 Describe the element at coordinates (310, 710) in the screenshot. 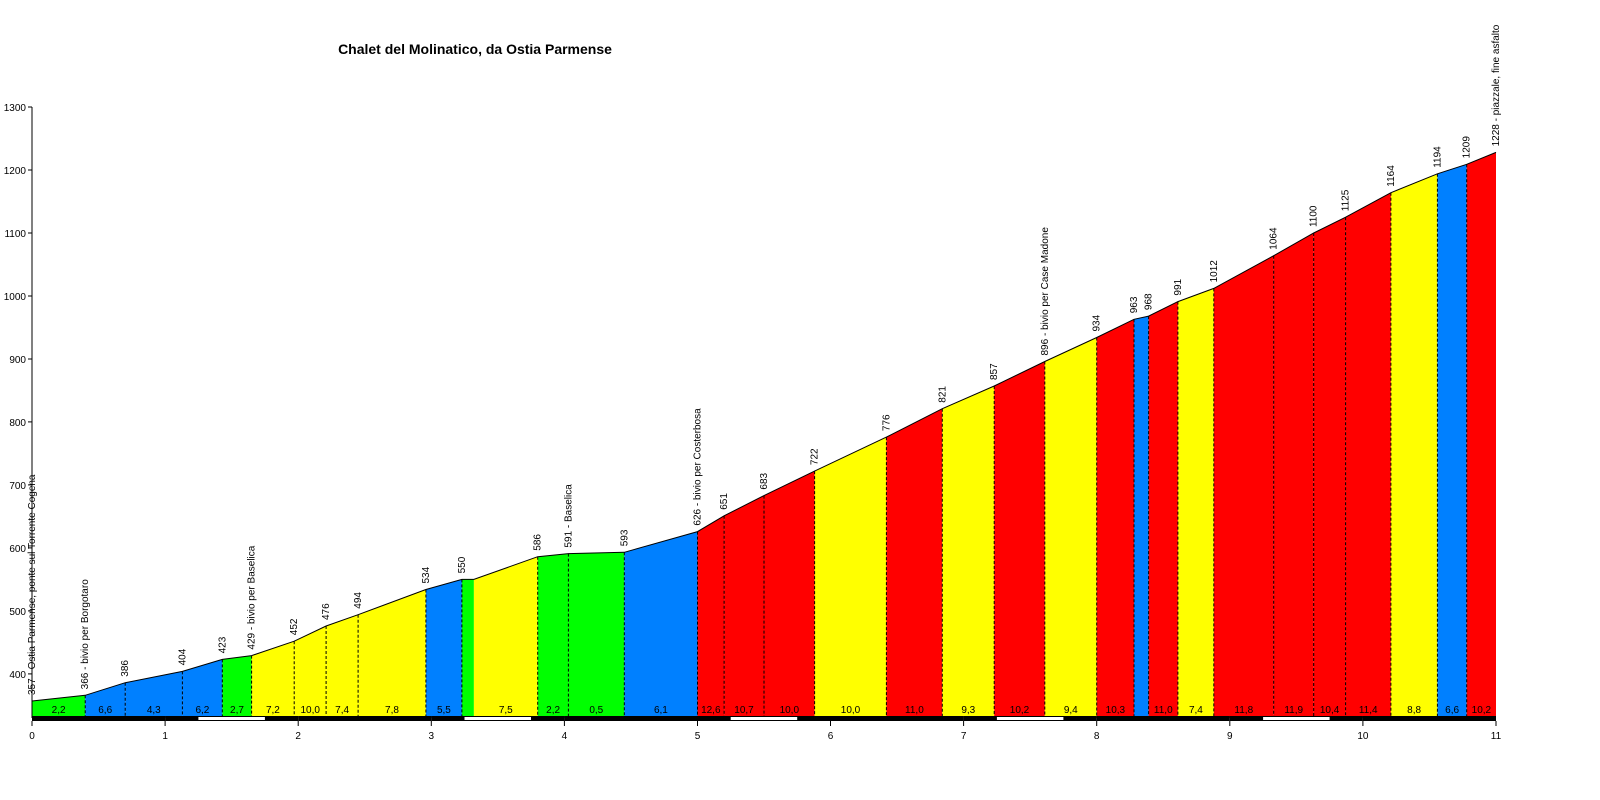

I see `grade-label-7: 10,0` at that location.